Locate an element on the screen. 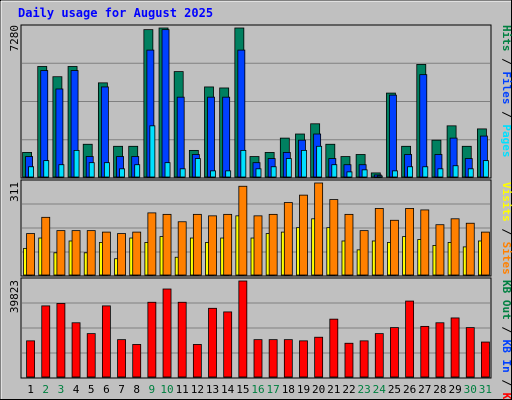 This screenshot has width=512, height=400. x-tick-label-29: 29 is located at coordinates (454, 389).